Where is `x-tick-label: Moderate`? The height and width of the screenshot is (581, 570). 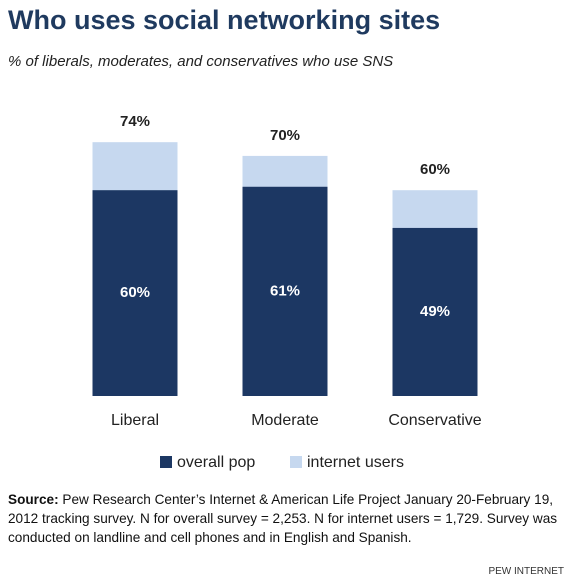 x-tick-label: Moderate is located at coordinates (285, 420).